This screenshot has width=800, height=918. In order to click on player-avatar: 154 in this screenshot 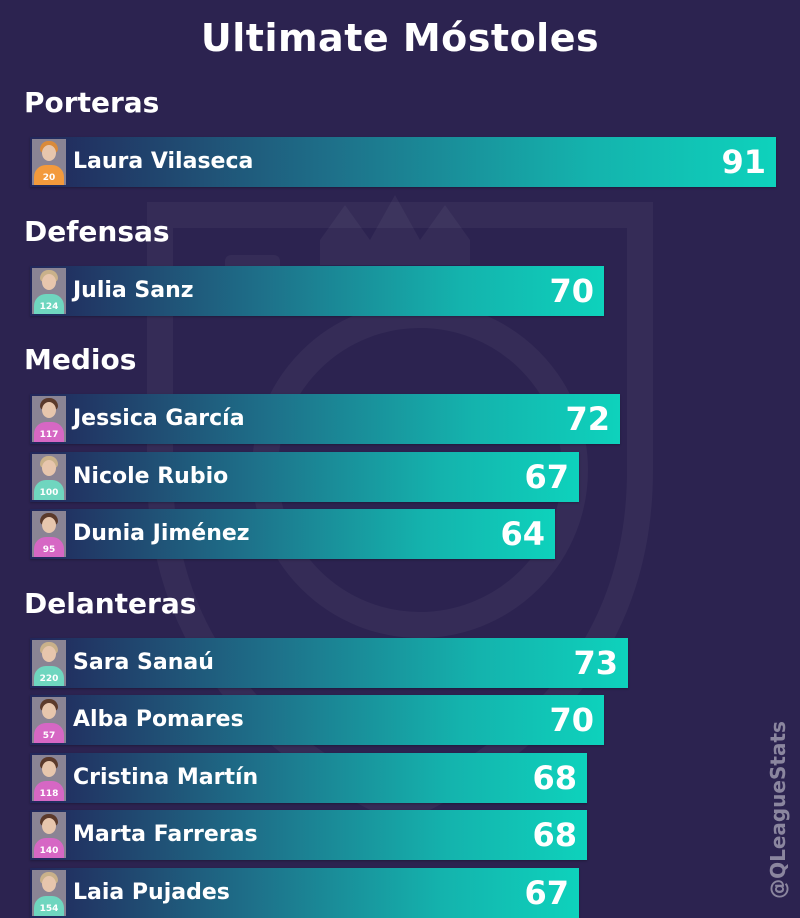, I will do `click(49, 892)`.